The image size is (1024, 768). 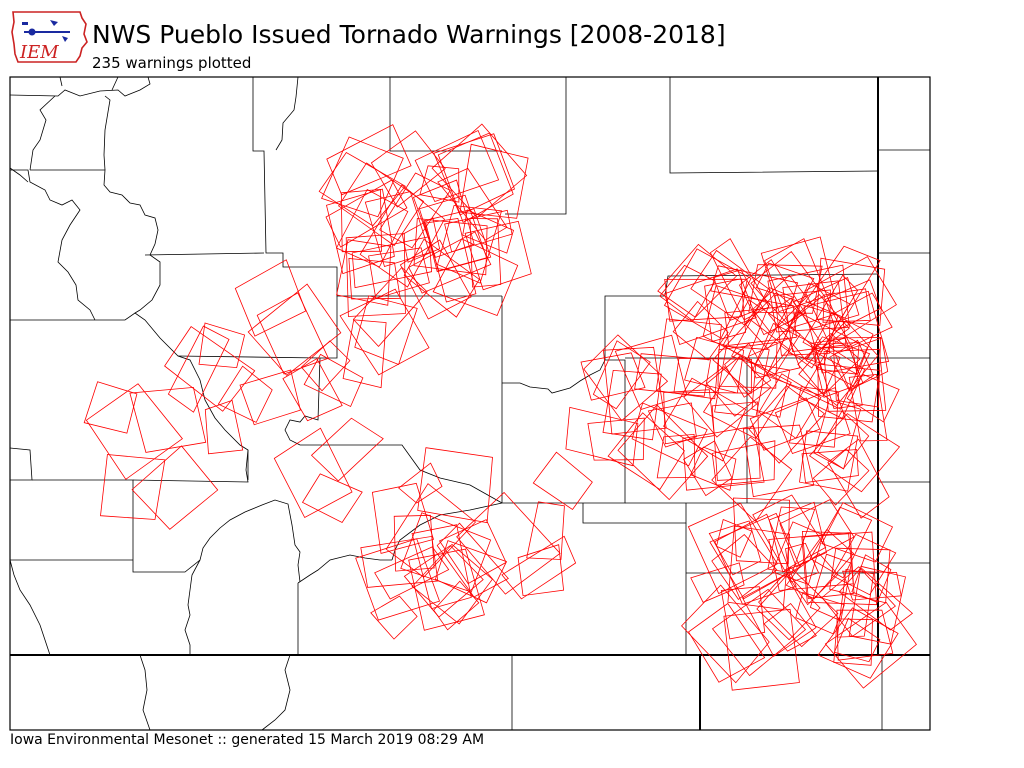 What do you see at coordinates (54, 23) in the screenshot?
I see `logo-flag` at bounding box center [54, 23].